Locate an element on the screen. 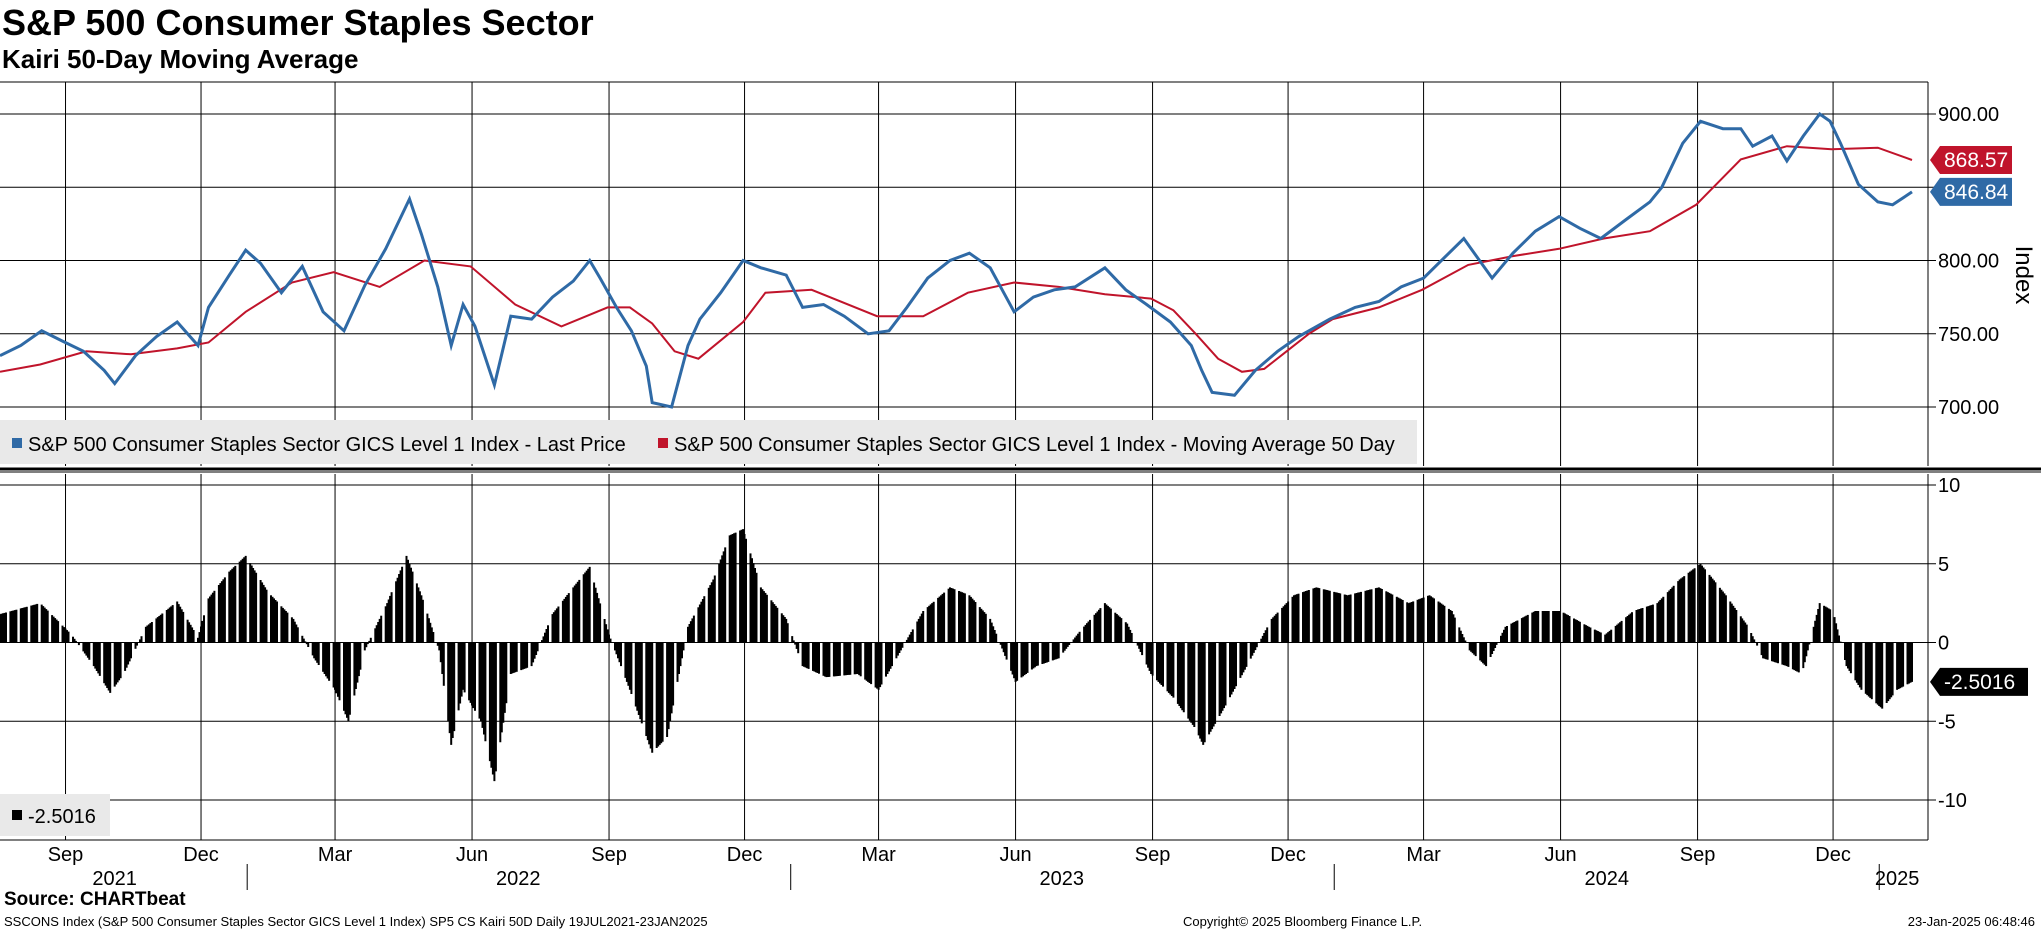 The height and width of the screenshot is (932, 2041). upper-legend-box is located at coordinates (708, 442).